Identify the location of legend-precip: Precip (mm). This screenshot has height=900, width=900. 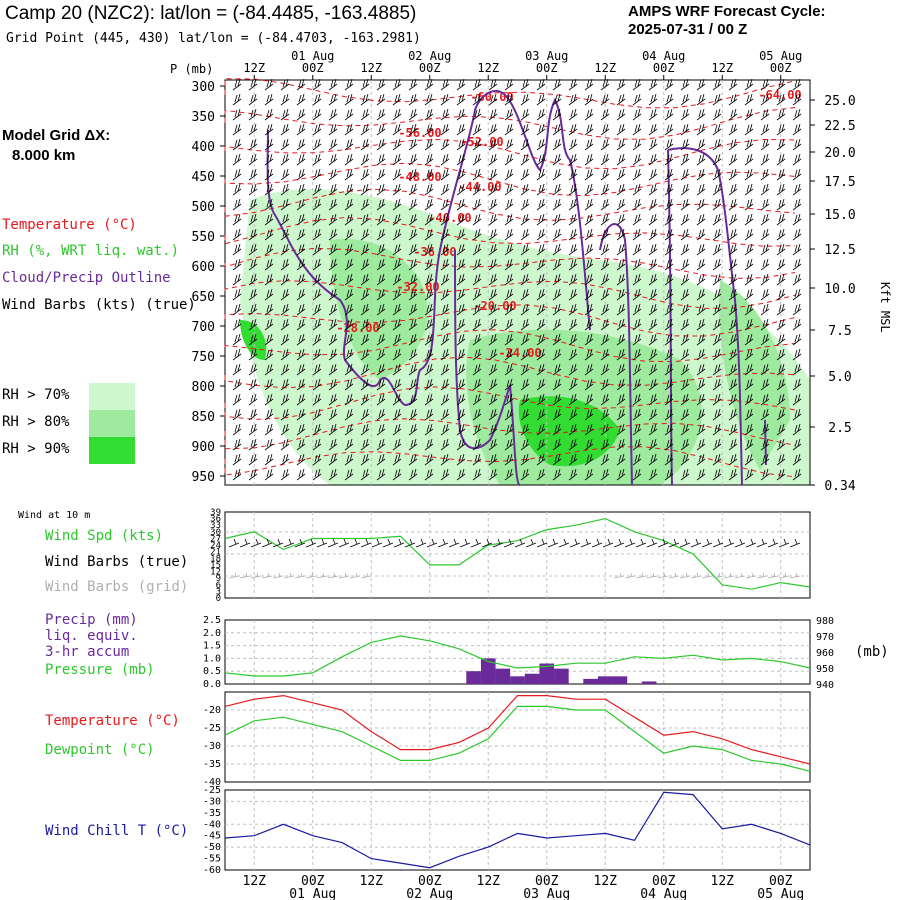
(91, 620).